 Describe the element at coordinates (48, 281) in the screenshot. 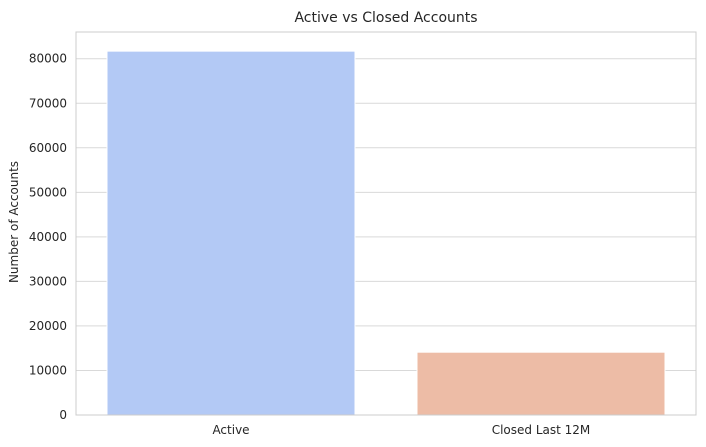

I see `y-tick-label: 30000` at that location.